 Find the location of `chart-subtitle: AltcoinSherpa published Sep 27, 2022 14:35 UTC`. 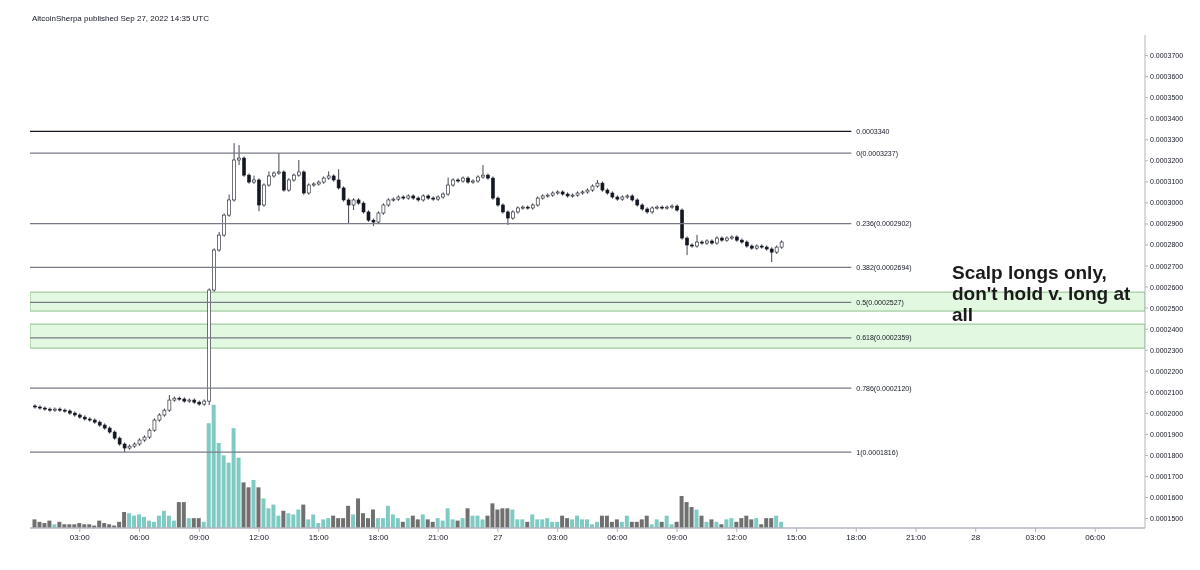

chart-subtitle: AltcoinSherpa published Sep 27, 2022 14:35 UTC is located at coordinates (121, 18).